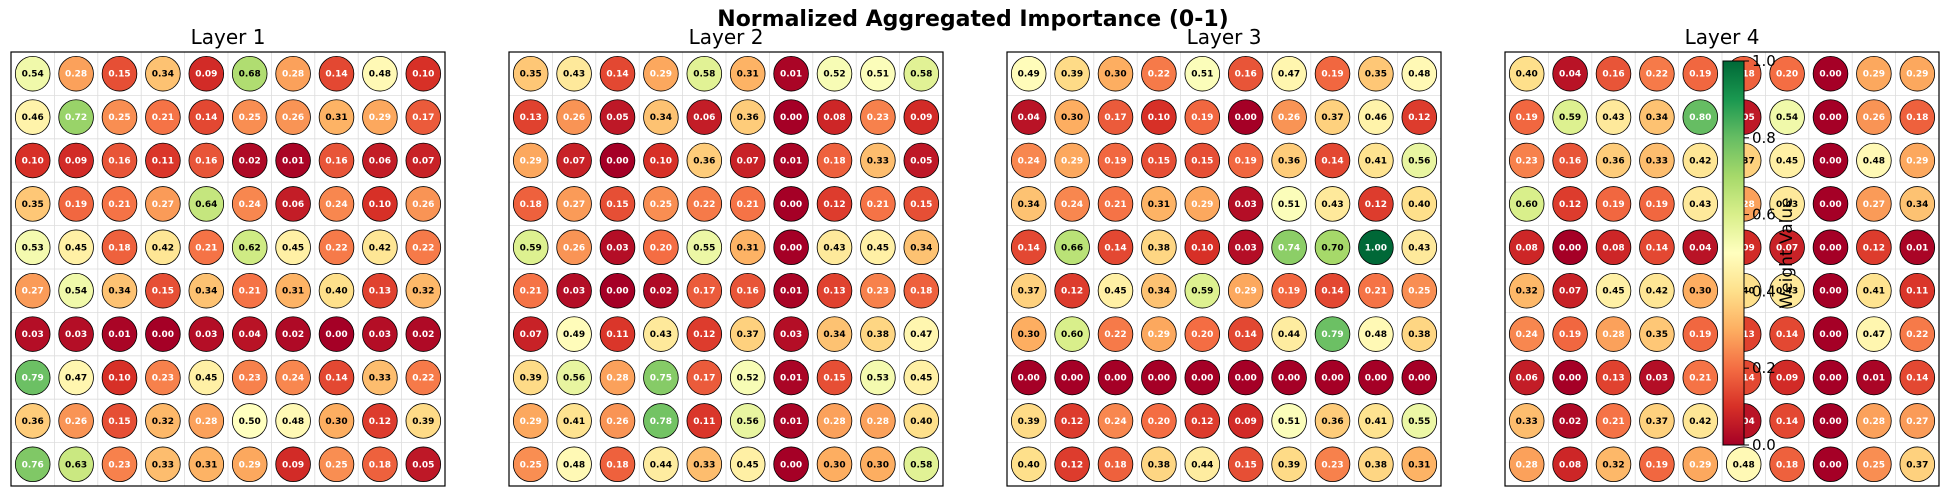  Describe the element at coordinates (293, 162) in the screenshot. I see `weight-label: 0.01` at that location.